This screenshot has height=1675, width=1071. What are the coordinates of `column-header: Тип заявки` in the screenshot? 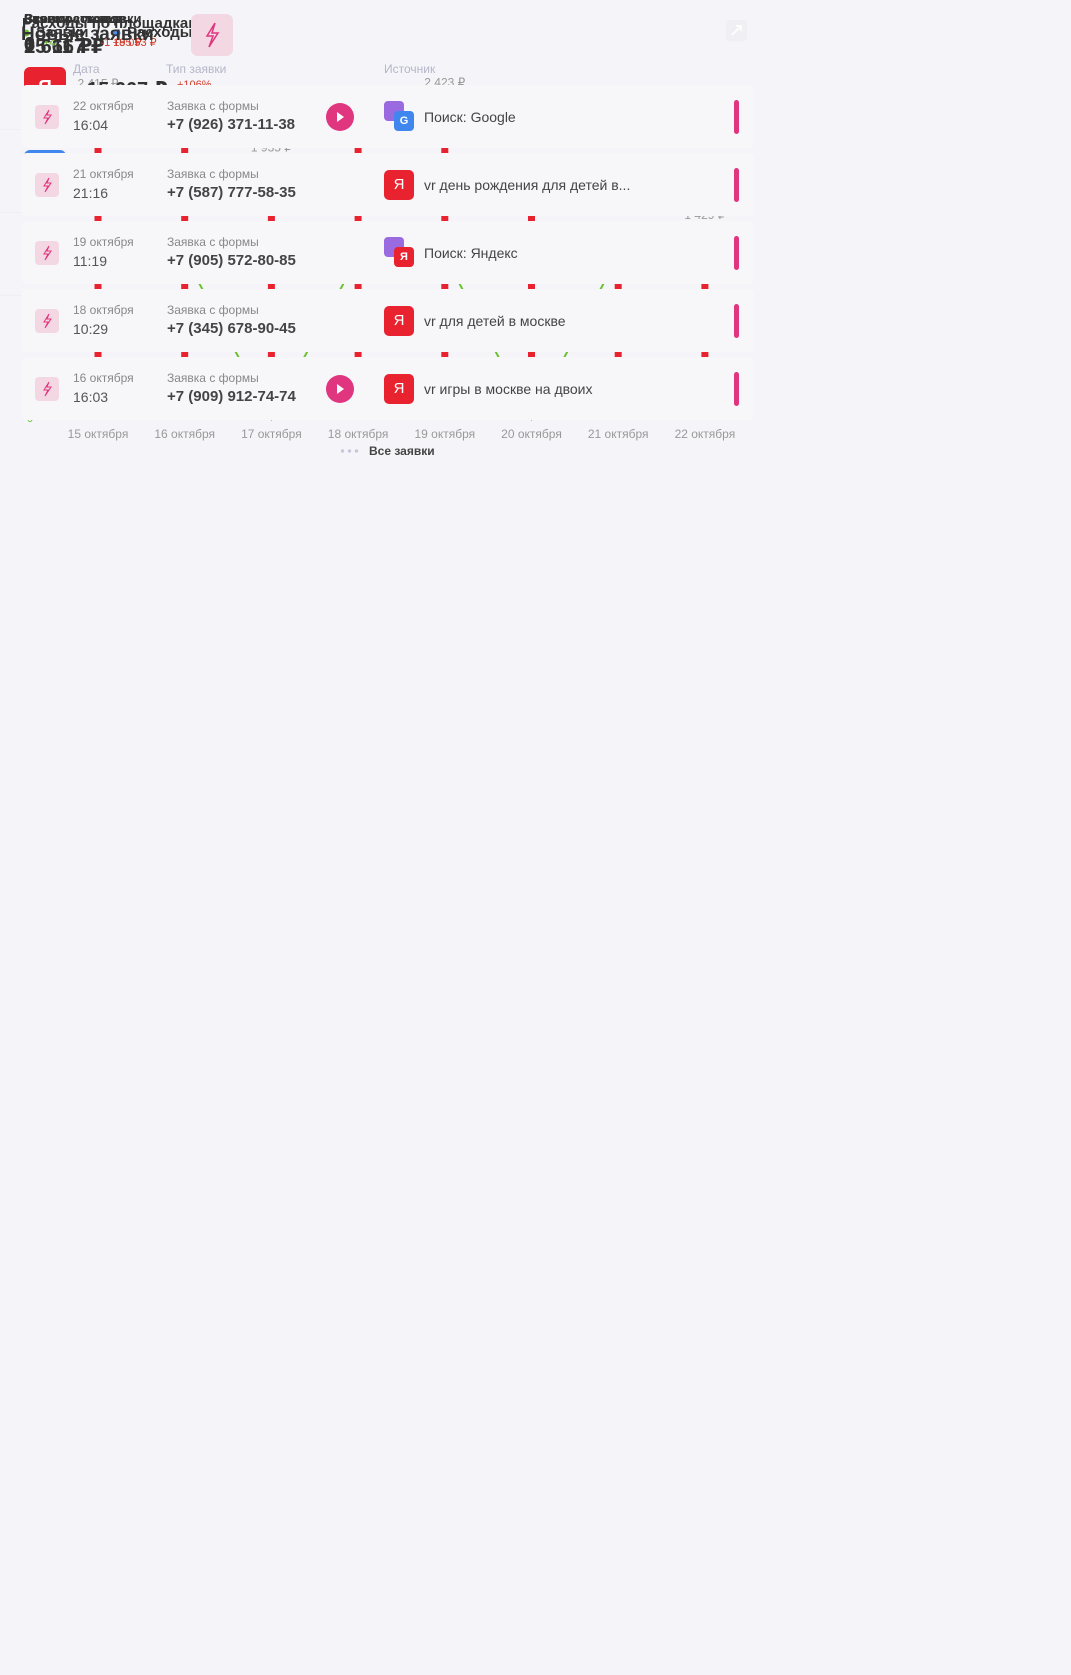 It's located at (196, 69).